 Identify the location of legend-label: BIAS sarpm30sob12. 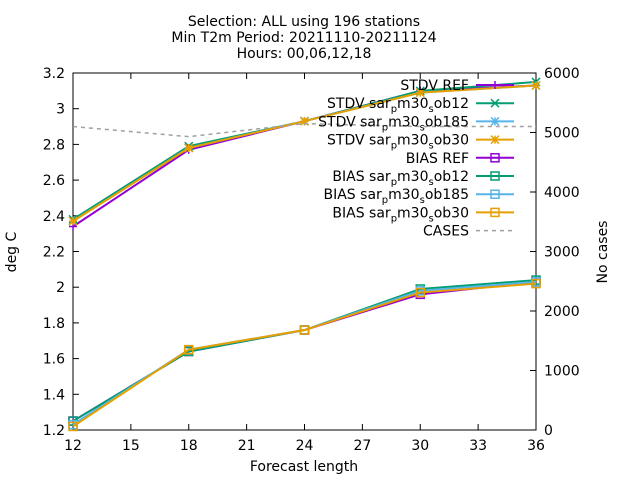
(400, 178).